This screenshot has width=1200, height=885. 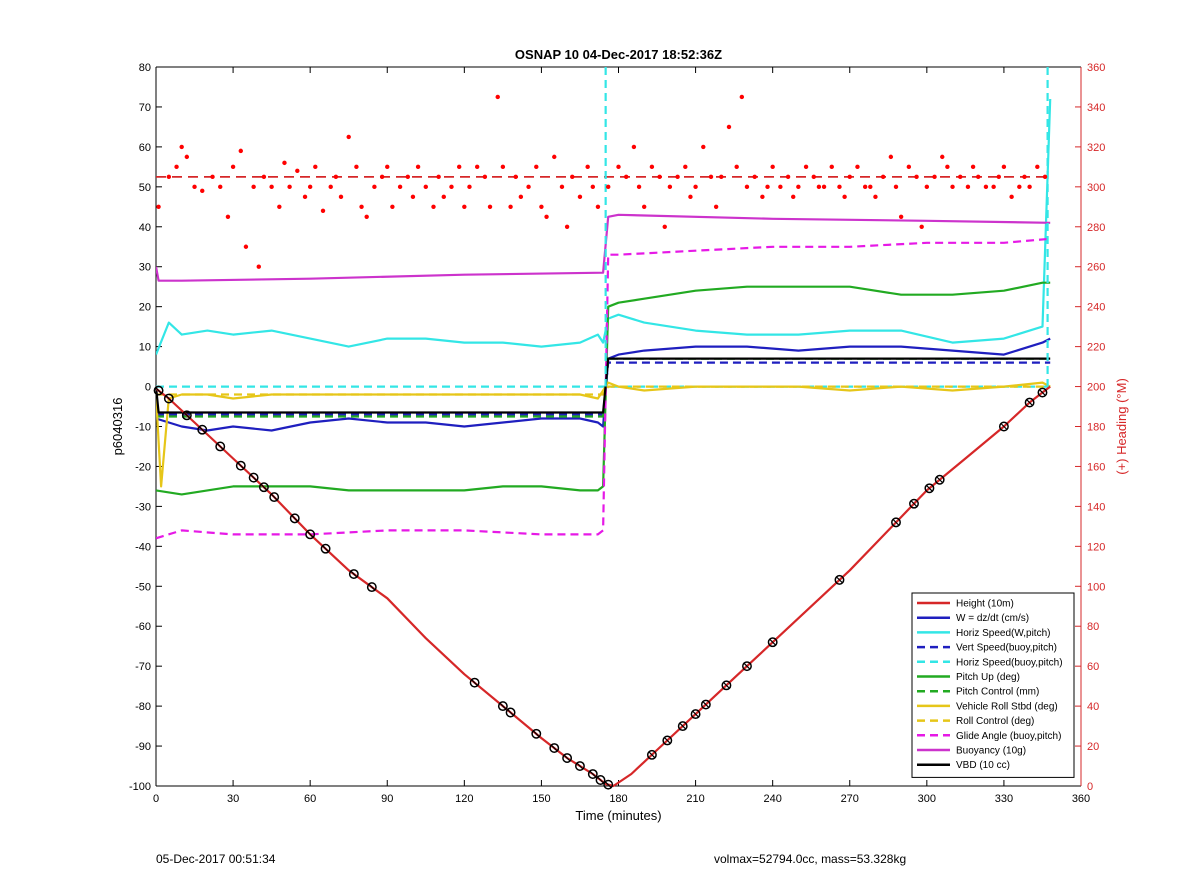 What do you see at coordinates (145, 108) in the screenshot?
I see `y-tick-label: 70` at bounding box center [145, 108].